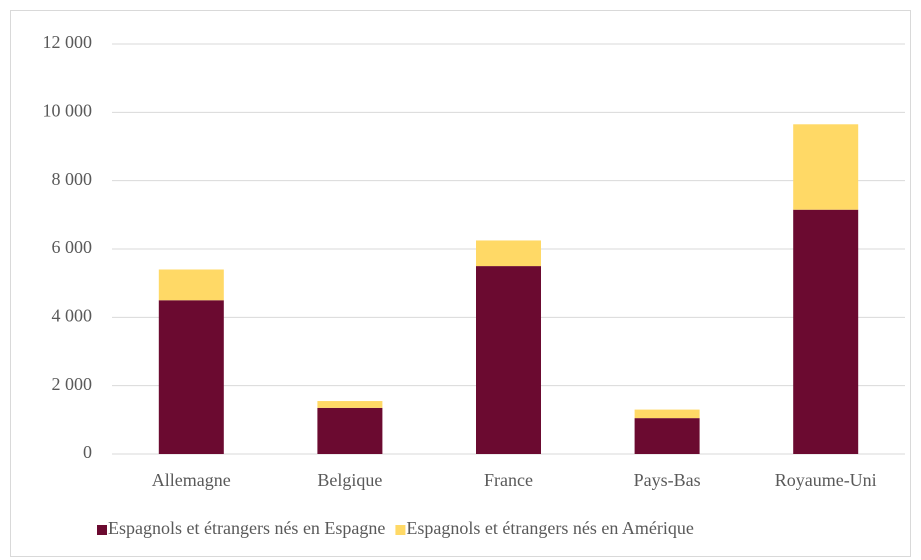 The image size is (921, 560). What do you see at coordinates (667, 480) in the screenshot?
I see `x-tick-label: Pays-Bas` at bounding box center [667, 480].